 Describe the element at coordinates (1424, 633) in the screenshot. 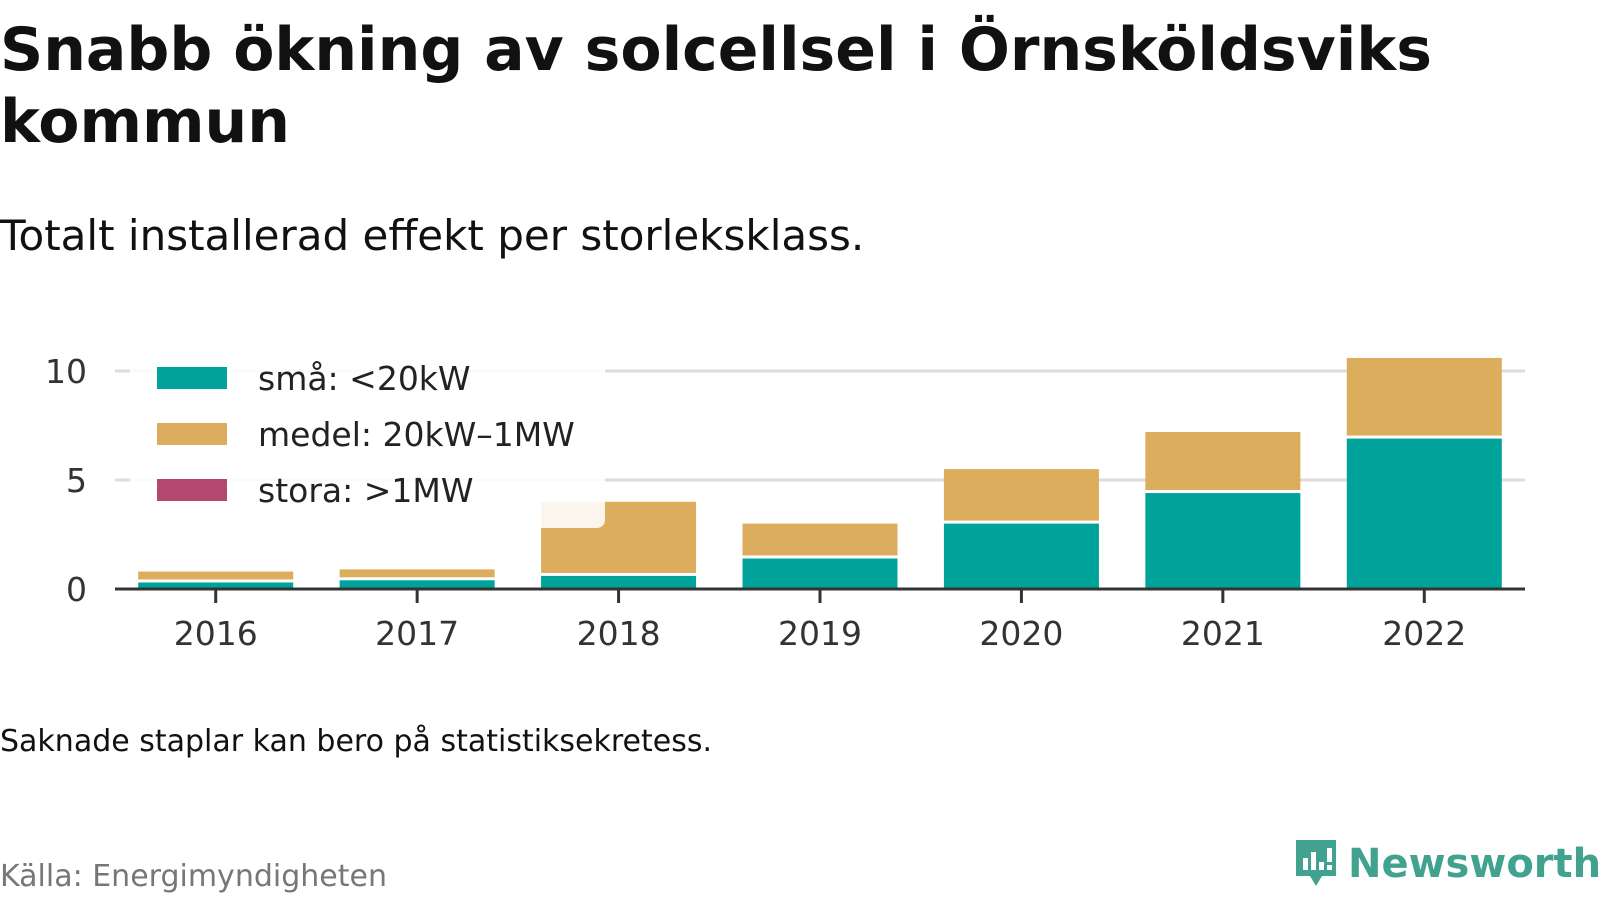

I see `x-tick-label: 2022` at that location.